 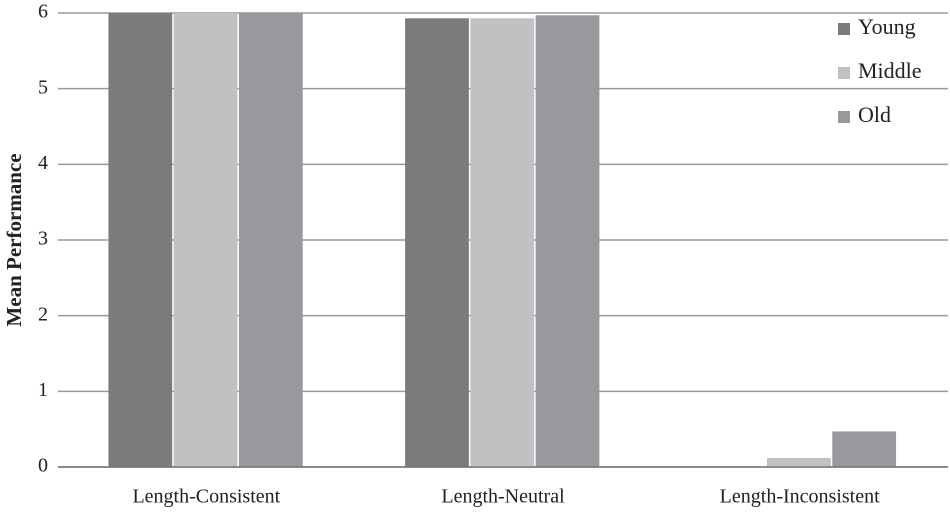 I want to click on y-tick-label: 2, so click(x=43, y=314).